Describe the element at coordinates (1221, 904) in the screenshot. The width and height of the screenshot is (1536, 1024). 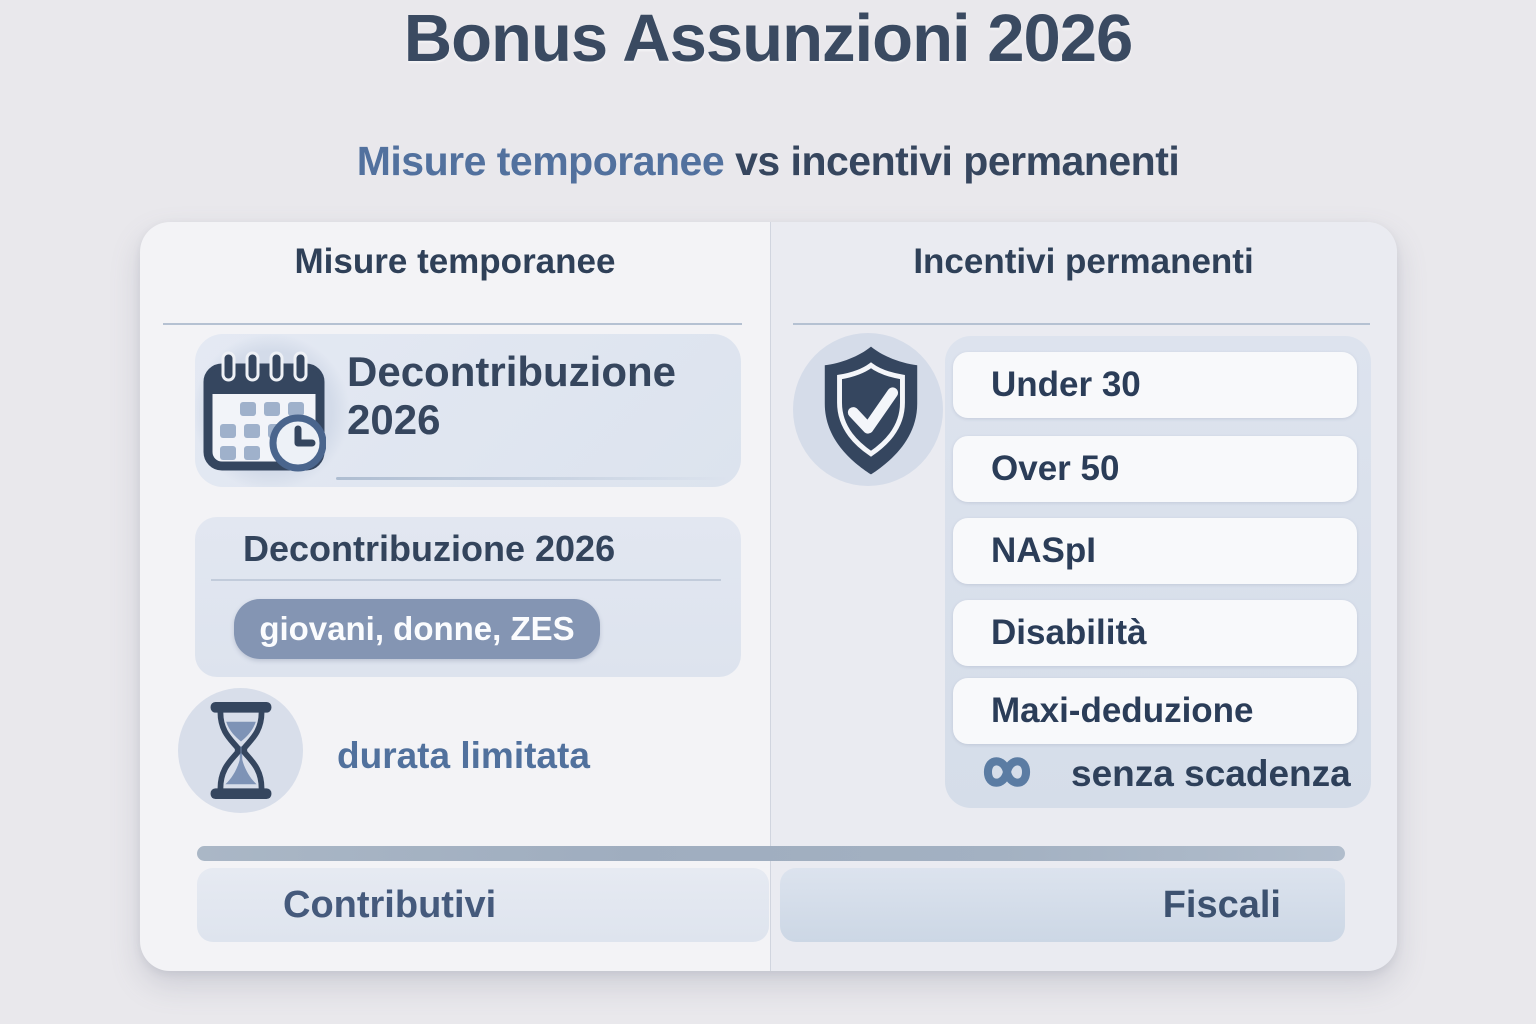
I see `footer-right-label: Fiscali` at that location.